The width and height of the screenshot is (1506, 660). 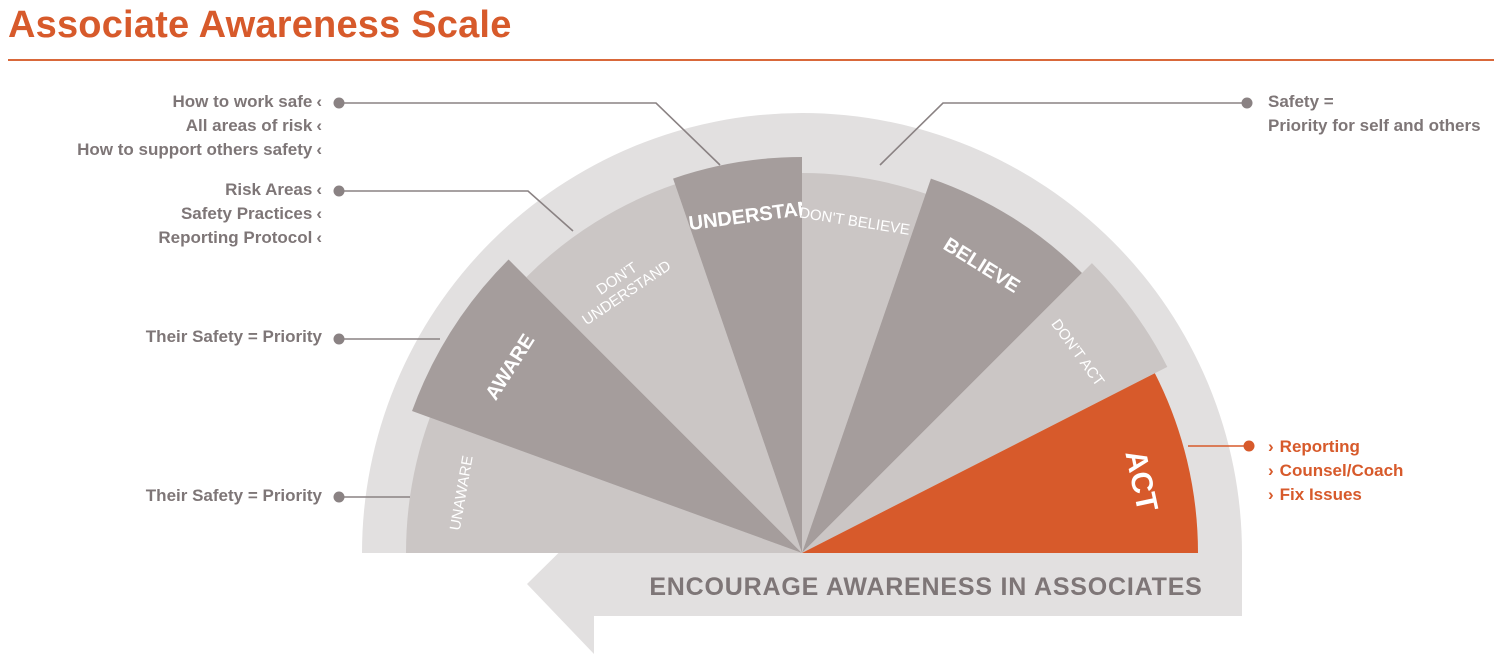 What do you see at coordinates (269, 189) in the screenshot?
I see `callout-dont-understand-item: Risk Areas` at bounding box center [269, 189].